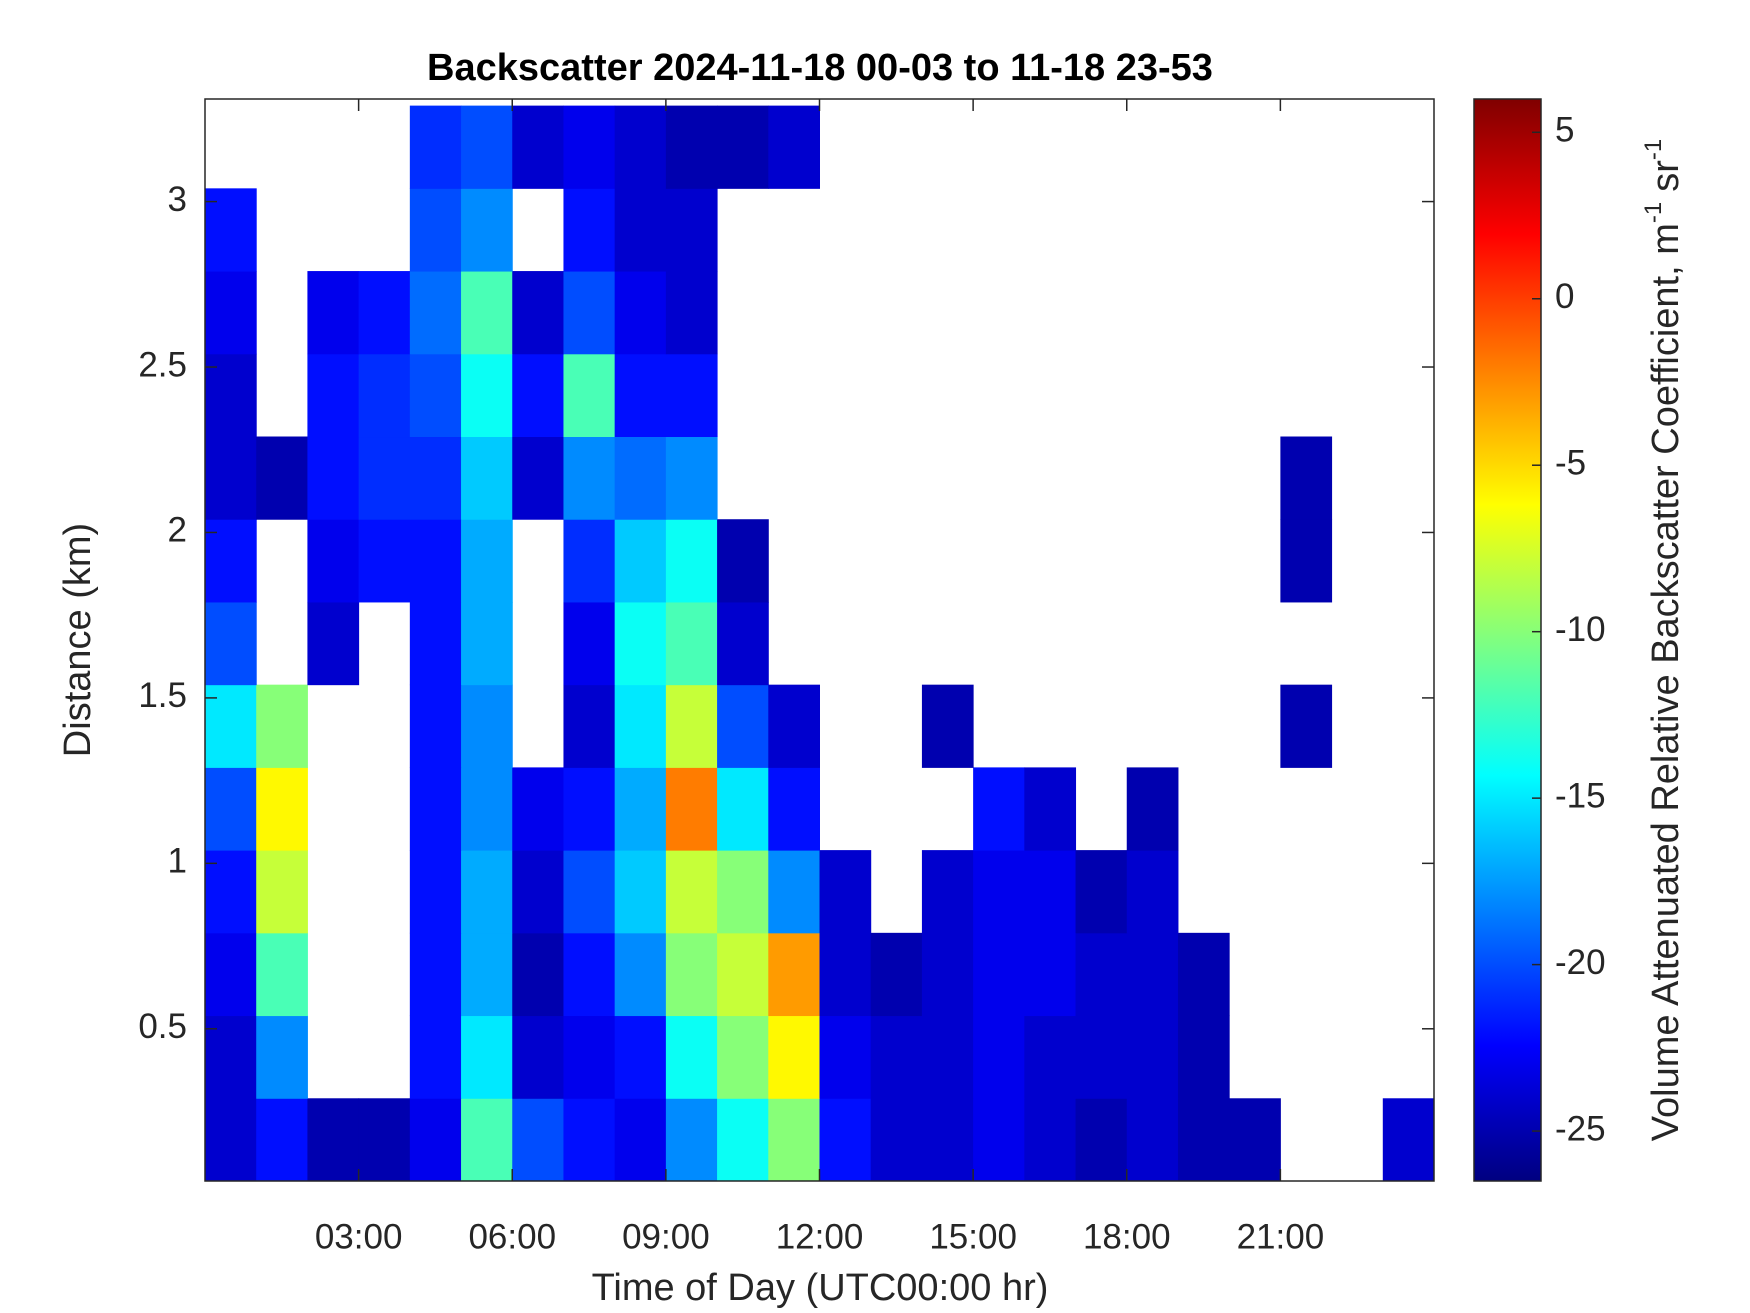 The image size is (1750, 1313). What do you see at coordinates (359, 1236) in the screenshot?
I see `x-tick-label: 03:00` at bounding box center [359, 1236].